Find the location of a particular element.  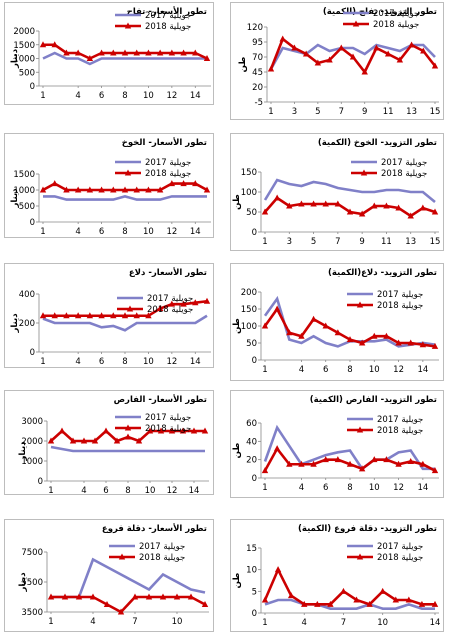

x-tick-label: 11 is located at coordinates (386, 242).